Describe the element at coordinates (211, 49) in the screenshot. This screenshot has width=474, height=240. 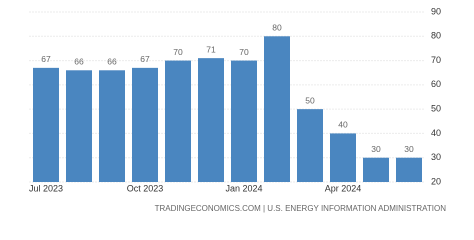
I see `value-label: 71` at that location.